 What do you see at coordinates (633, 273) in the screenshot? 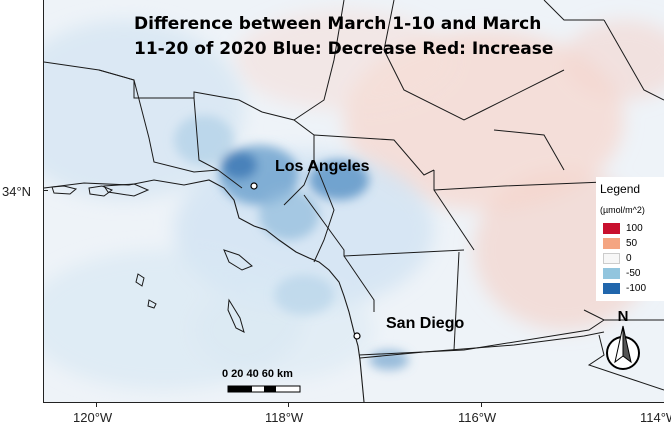
I see `legend-label: -50` at bounding box center [633, 273].